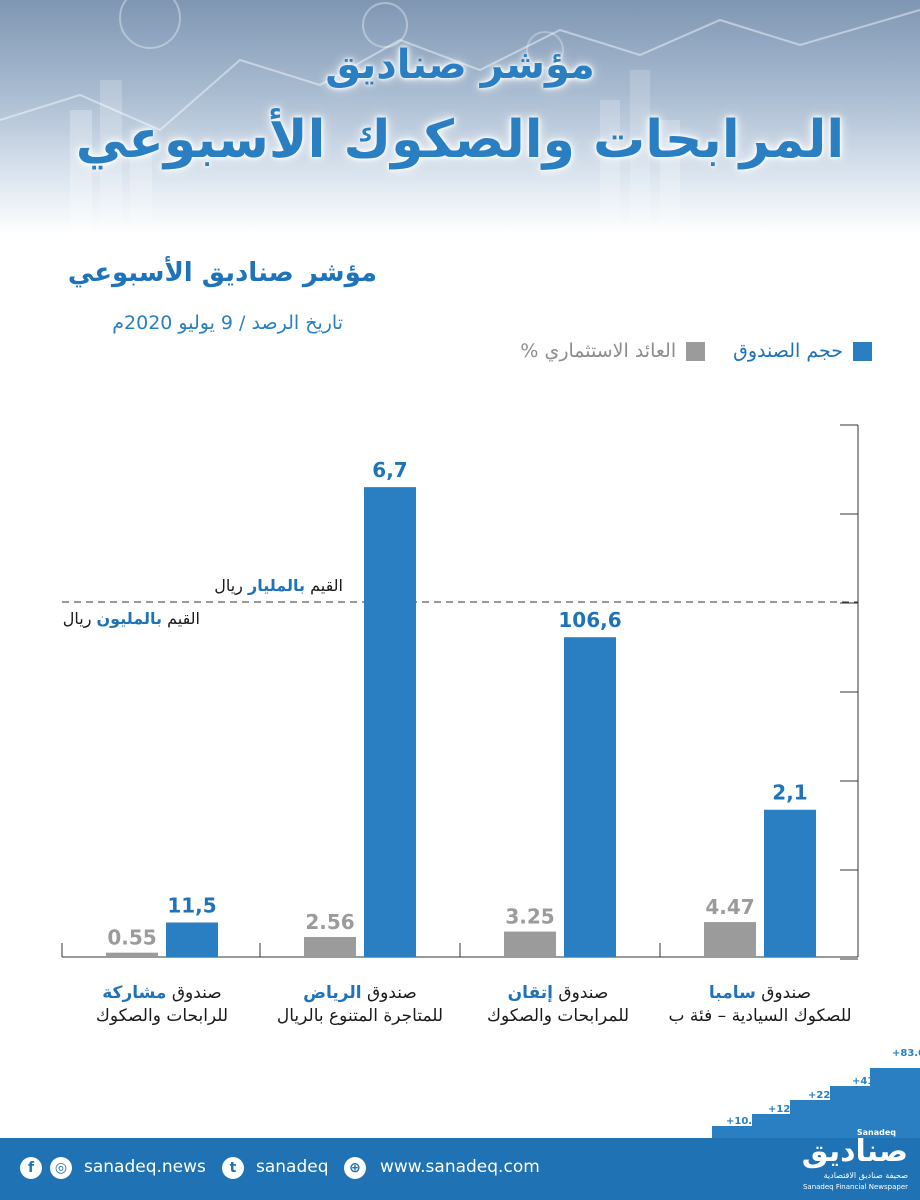  Describe the element at coordinates (145, 1167) in the screenshot. I see `social-handle: sanadeq.news` at that location.